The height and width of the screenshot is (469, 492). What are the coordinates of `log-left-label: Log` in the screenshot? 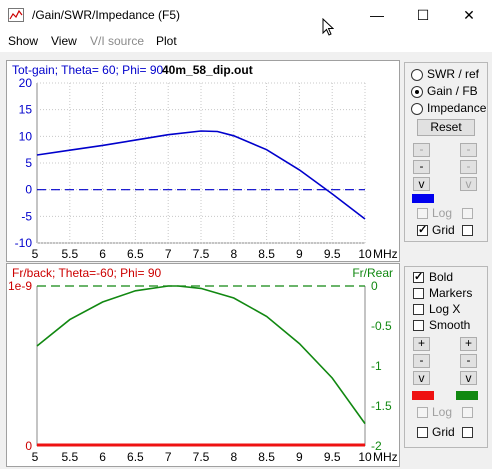 It's located at (442, 213).